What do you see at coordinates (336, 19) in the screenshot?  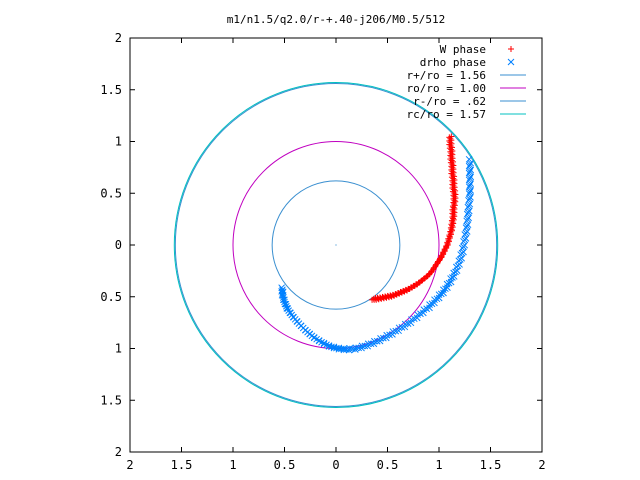 I see `chart-title: m1/n1.5/q2.0/r-+.40-j206/M0.5/512` at bounding box center [336, 19].